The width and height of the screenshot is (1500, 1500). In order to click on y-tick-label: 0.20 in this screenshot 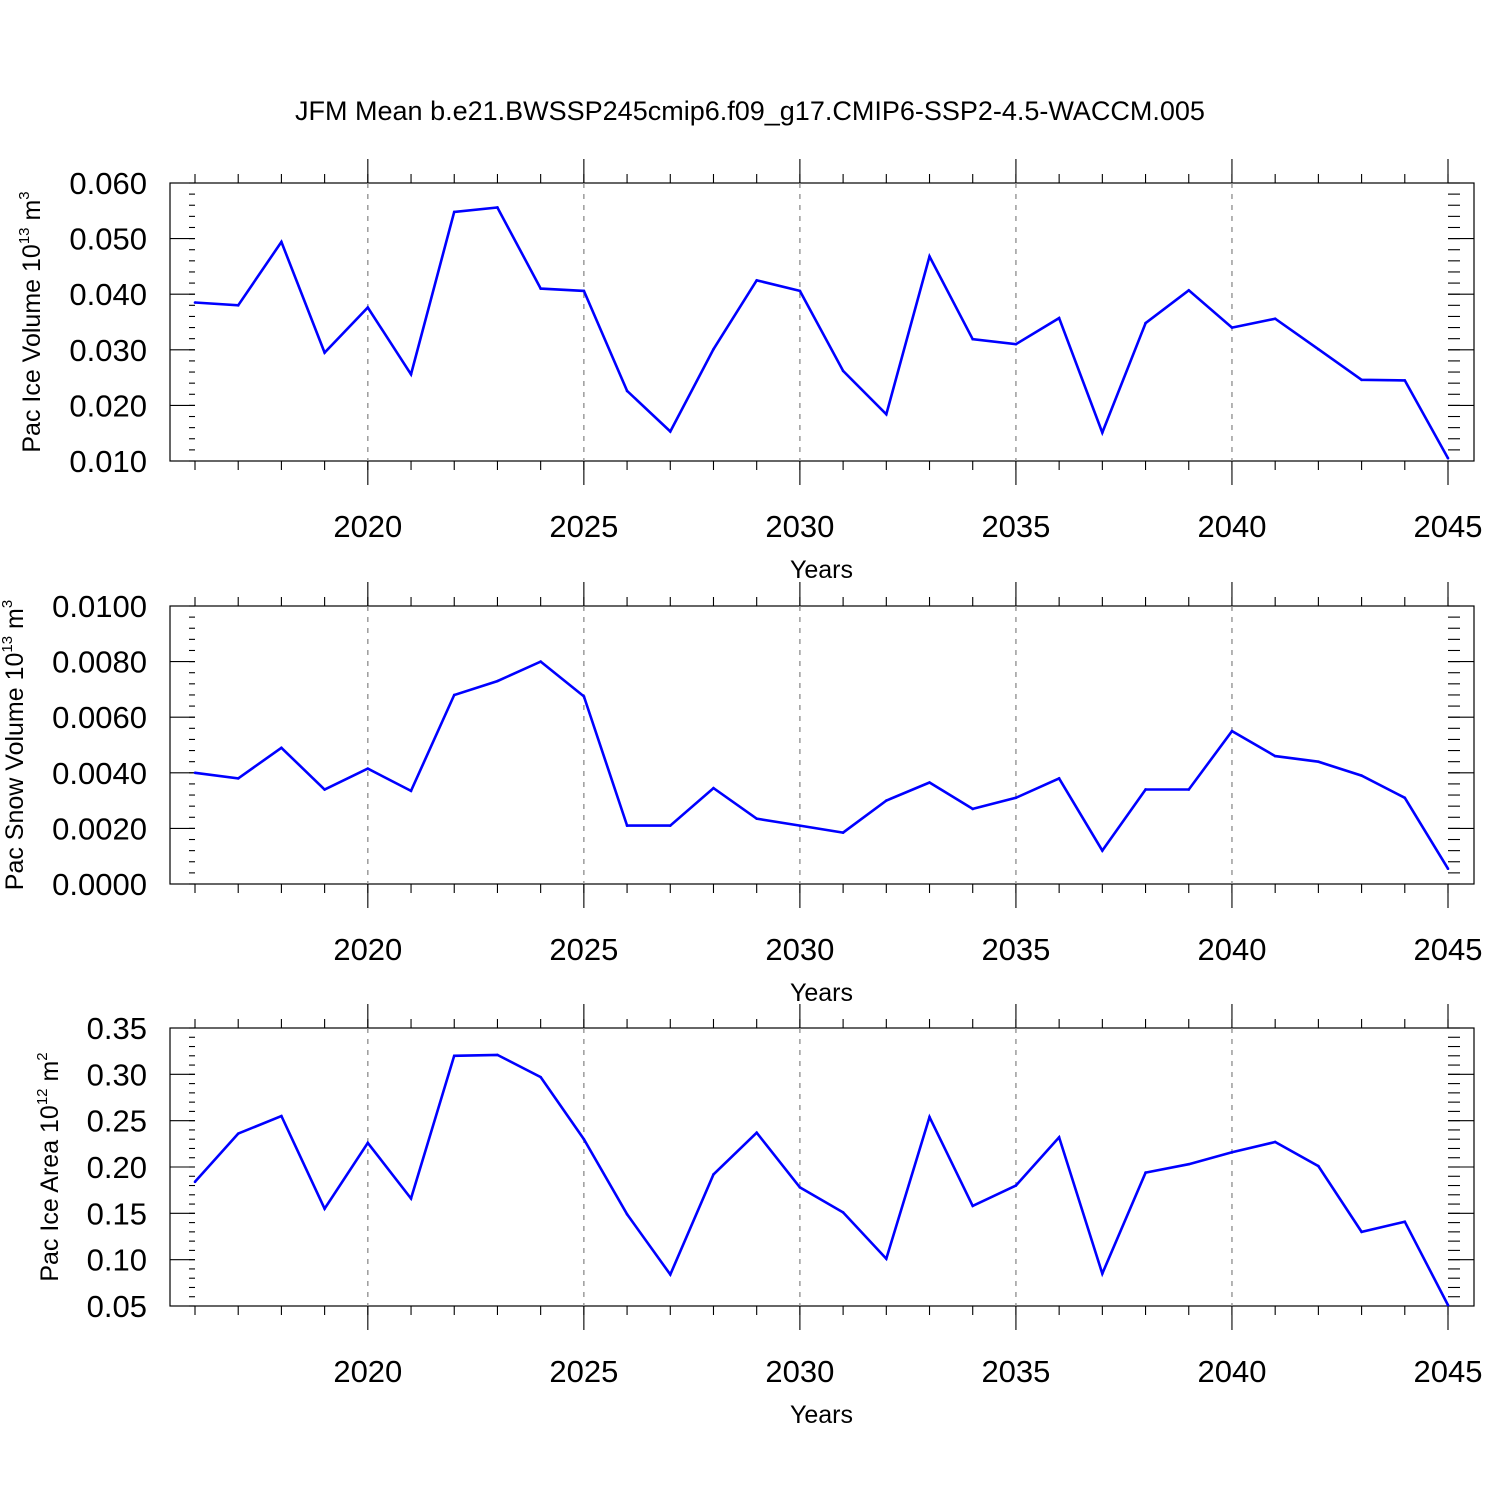, I will do `click(117, 1167)`.